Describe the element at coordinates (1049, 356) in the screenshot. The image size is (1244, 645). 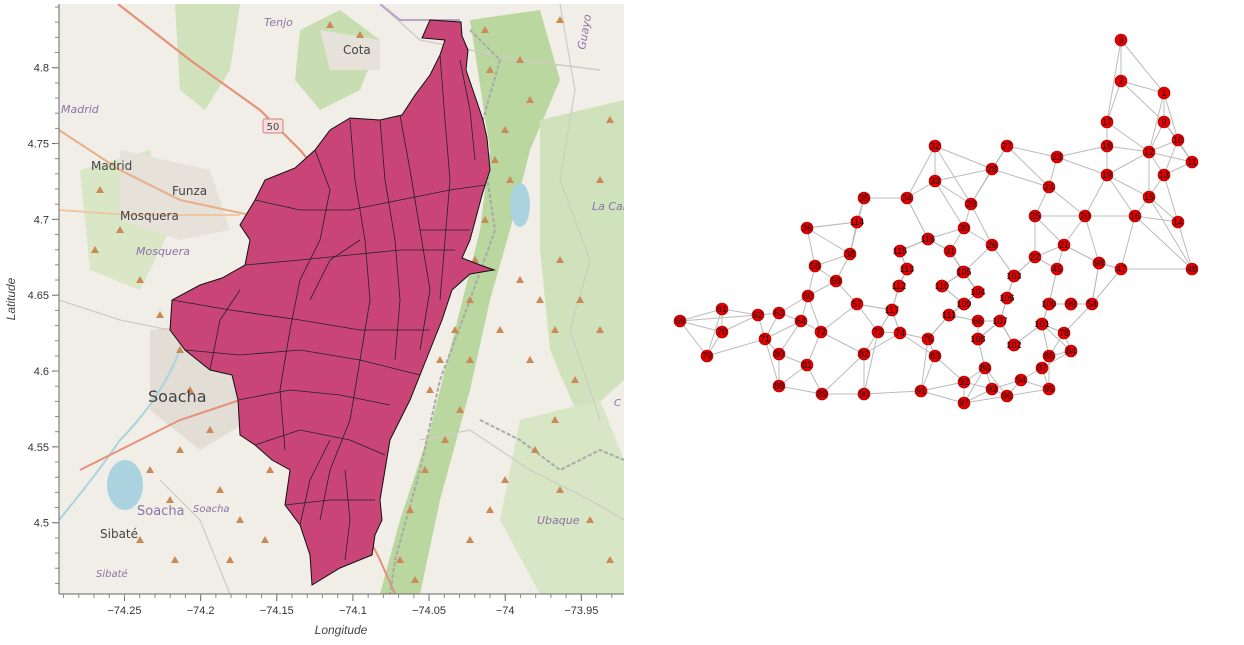
I see `graph-node-label: 85` at that location.